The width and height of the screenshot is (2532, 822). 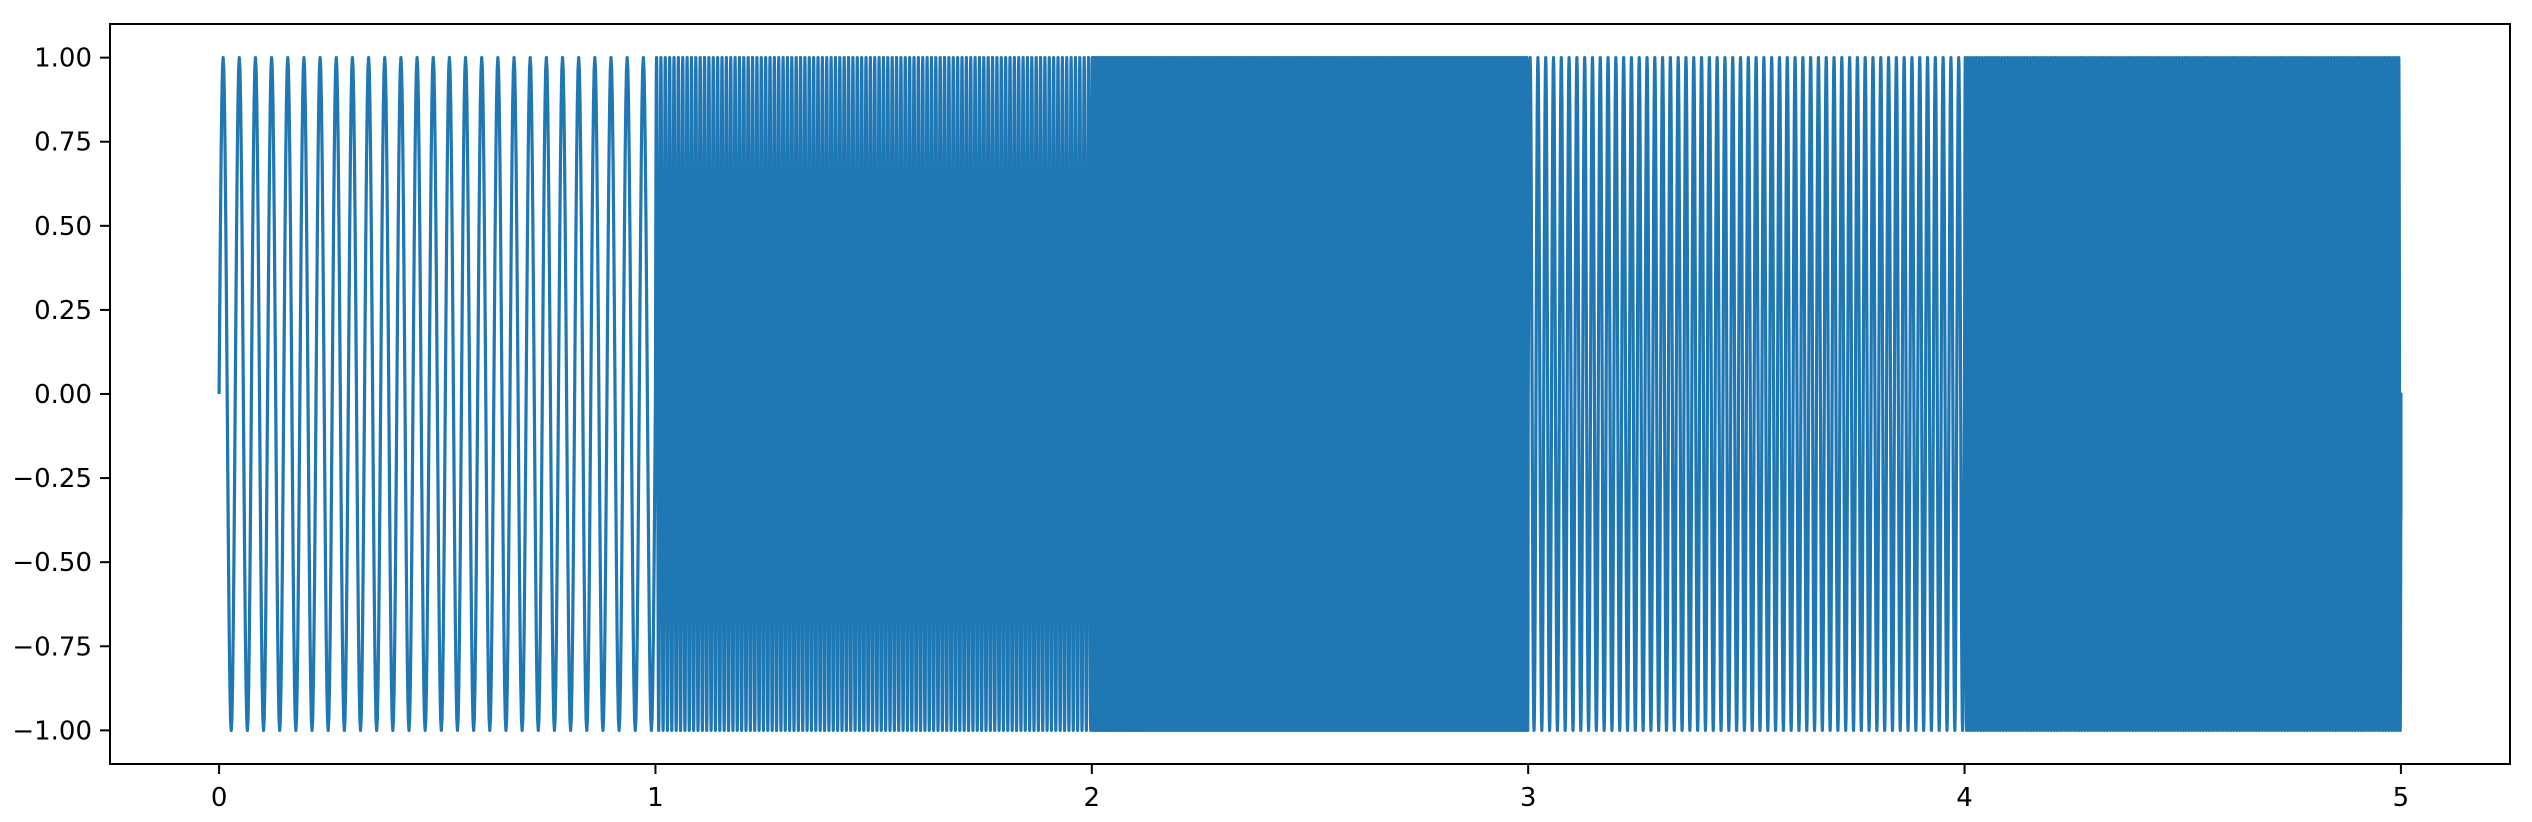 I want to click on y-tick-label: −0.25, so click(x=52, y=479).